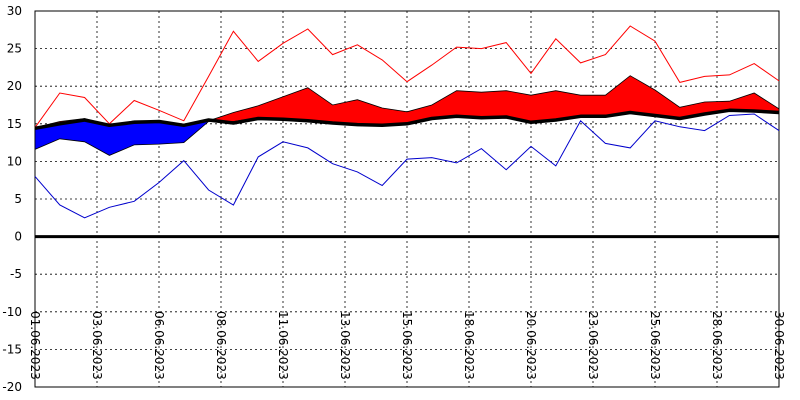  What do you see at coordinates (14, 49) in the screenshot?
I see `y-tick-label: 25` at bounding box center [14, 49].